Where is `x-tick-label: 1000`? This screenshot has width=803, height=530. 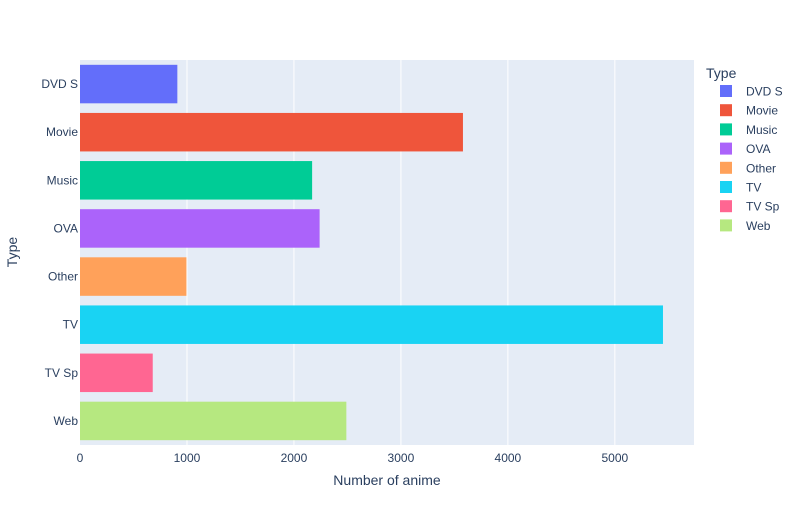
x-tick-label: 1000 is located at coordinates (187, 458).